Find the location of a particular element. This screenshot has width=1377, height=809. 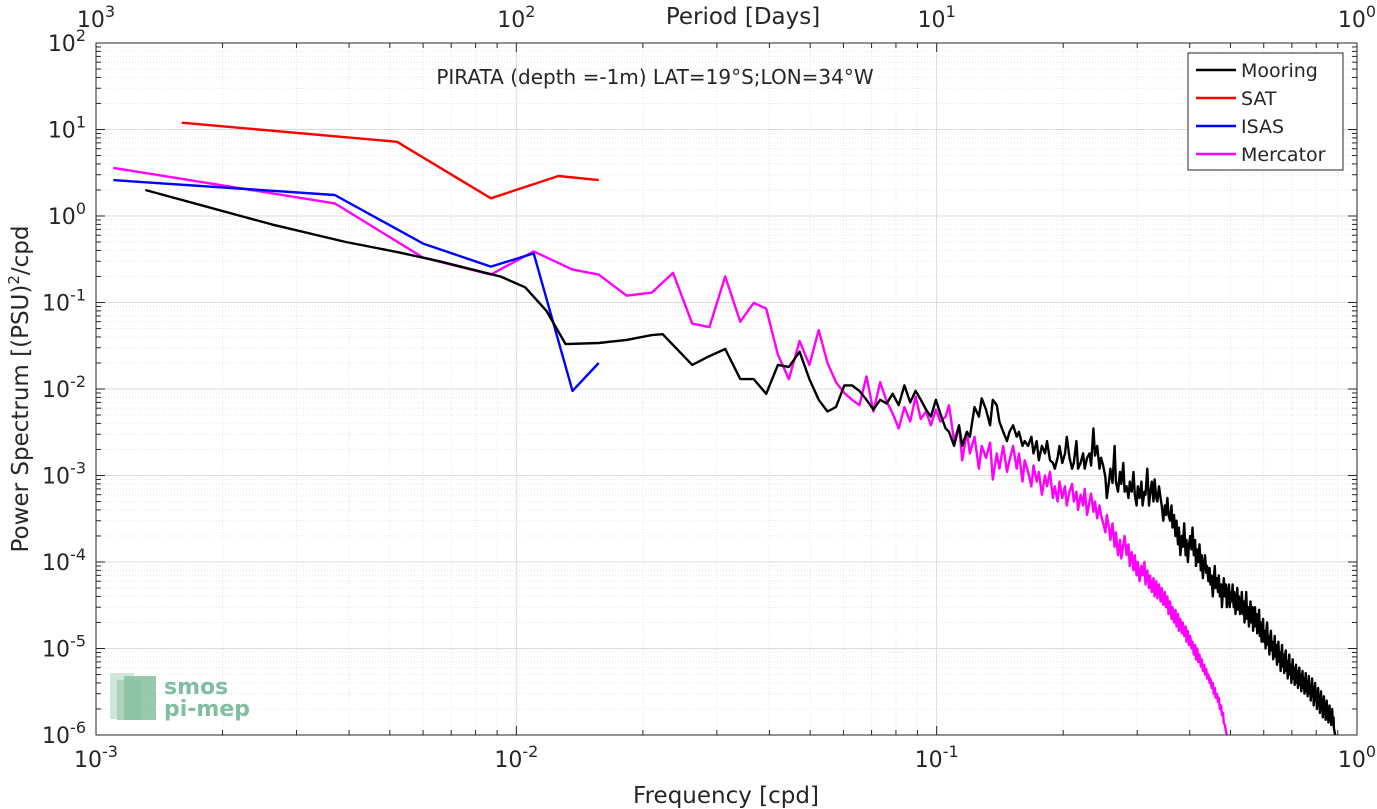

y-tick-label: 10⁻³ is located at coordinates (64, 474).